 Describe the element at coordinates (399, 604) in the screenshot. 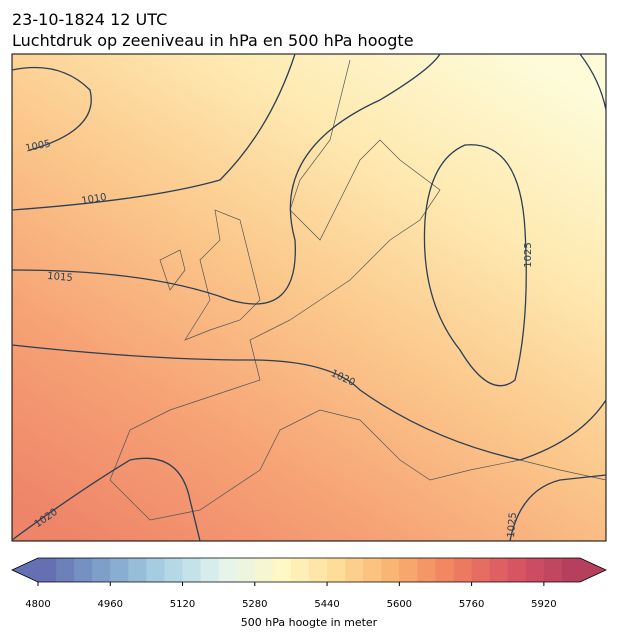

I see `colorbar-tick-label: 5600` at that location.